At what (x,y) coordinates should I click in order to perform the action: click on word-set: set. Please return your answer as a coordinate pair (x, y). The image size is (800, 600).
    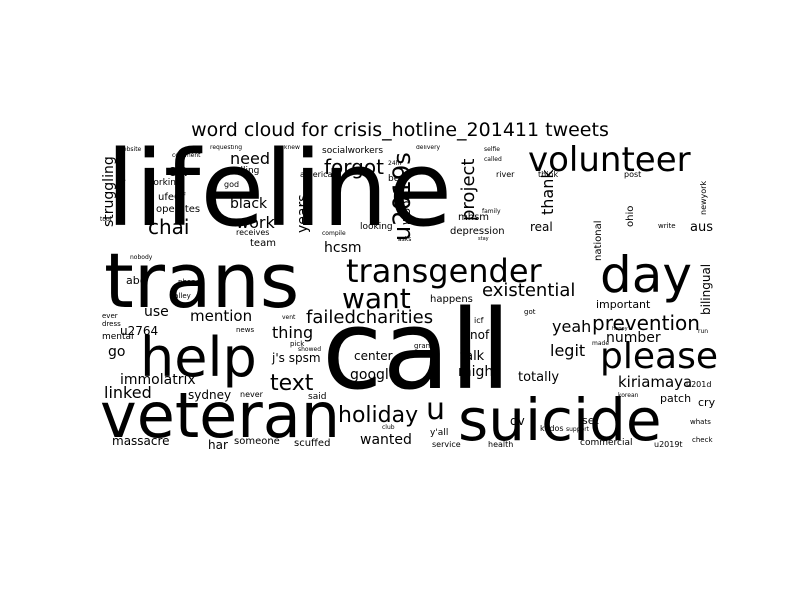
    Looking at the image, I should click on (590, 420).